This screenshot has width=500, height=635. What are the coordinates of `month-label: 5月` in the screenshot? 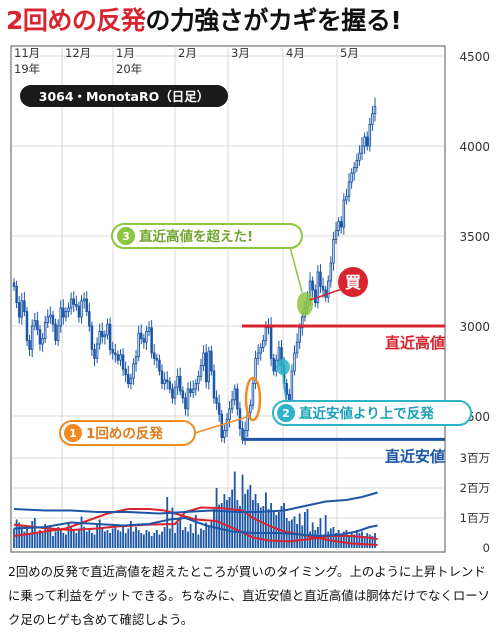 It's located at (349, 53).